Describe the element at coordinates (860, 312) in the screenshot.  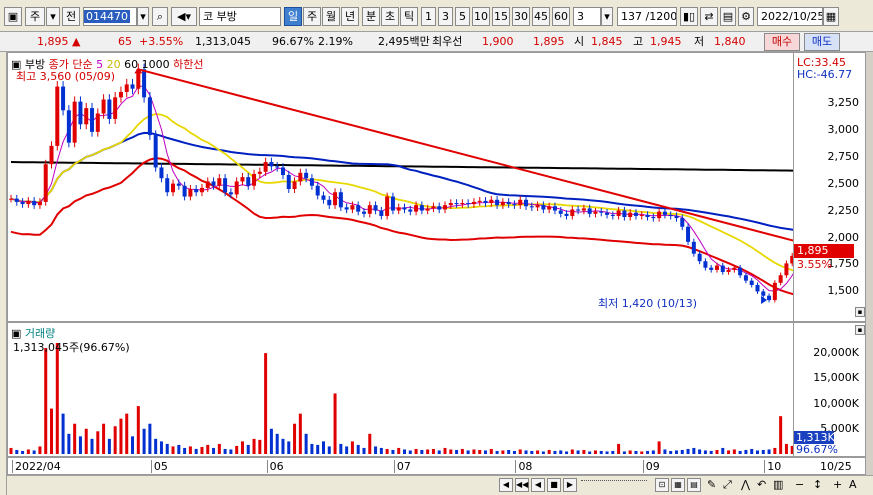
I see `panel-resize-icon: ▪` at that location.